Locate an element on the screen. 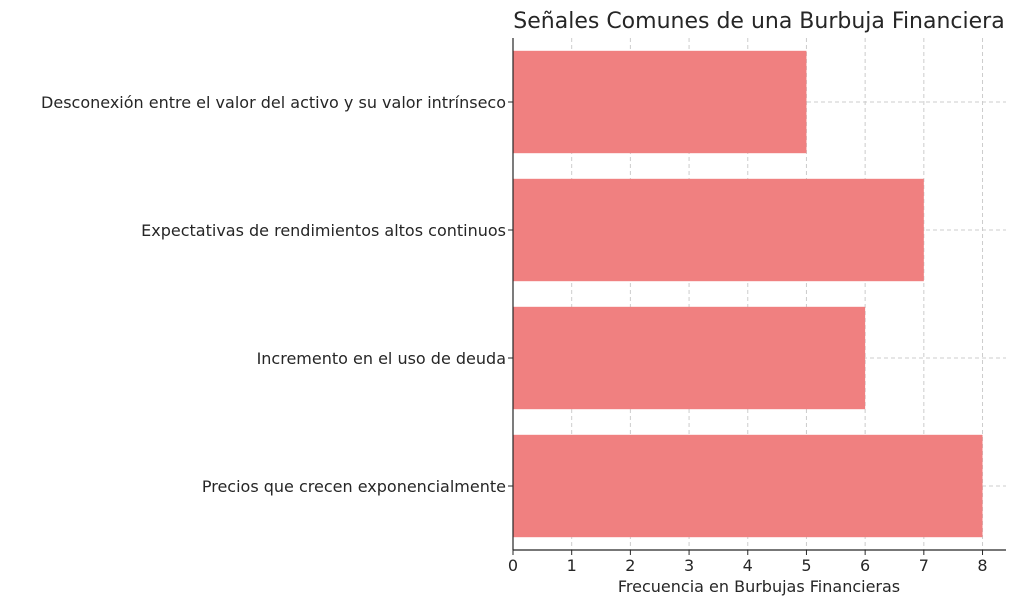 Image resolution: width=1024 pixels, height=606 pixels. x-tick-label: 6 is located at coordinates (865, 565).